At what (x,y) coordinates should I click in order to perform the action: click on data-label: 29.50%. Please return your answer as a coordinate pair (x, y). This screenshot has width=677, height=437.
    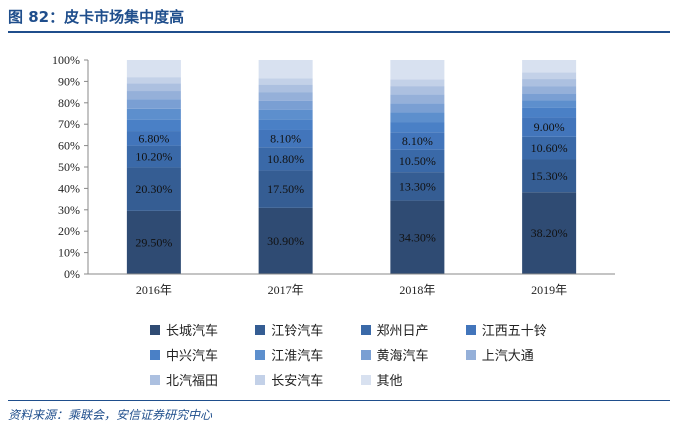
    Looking at the image, I should click on (153, 242).